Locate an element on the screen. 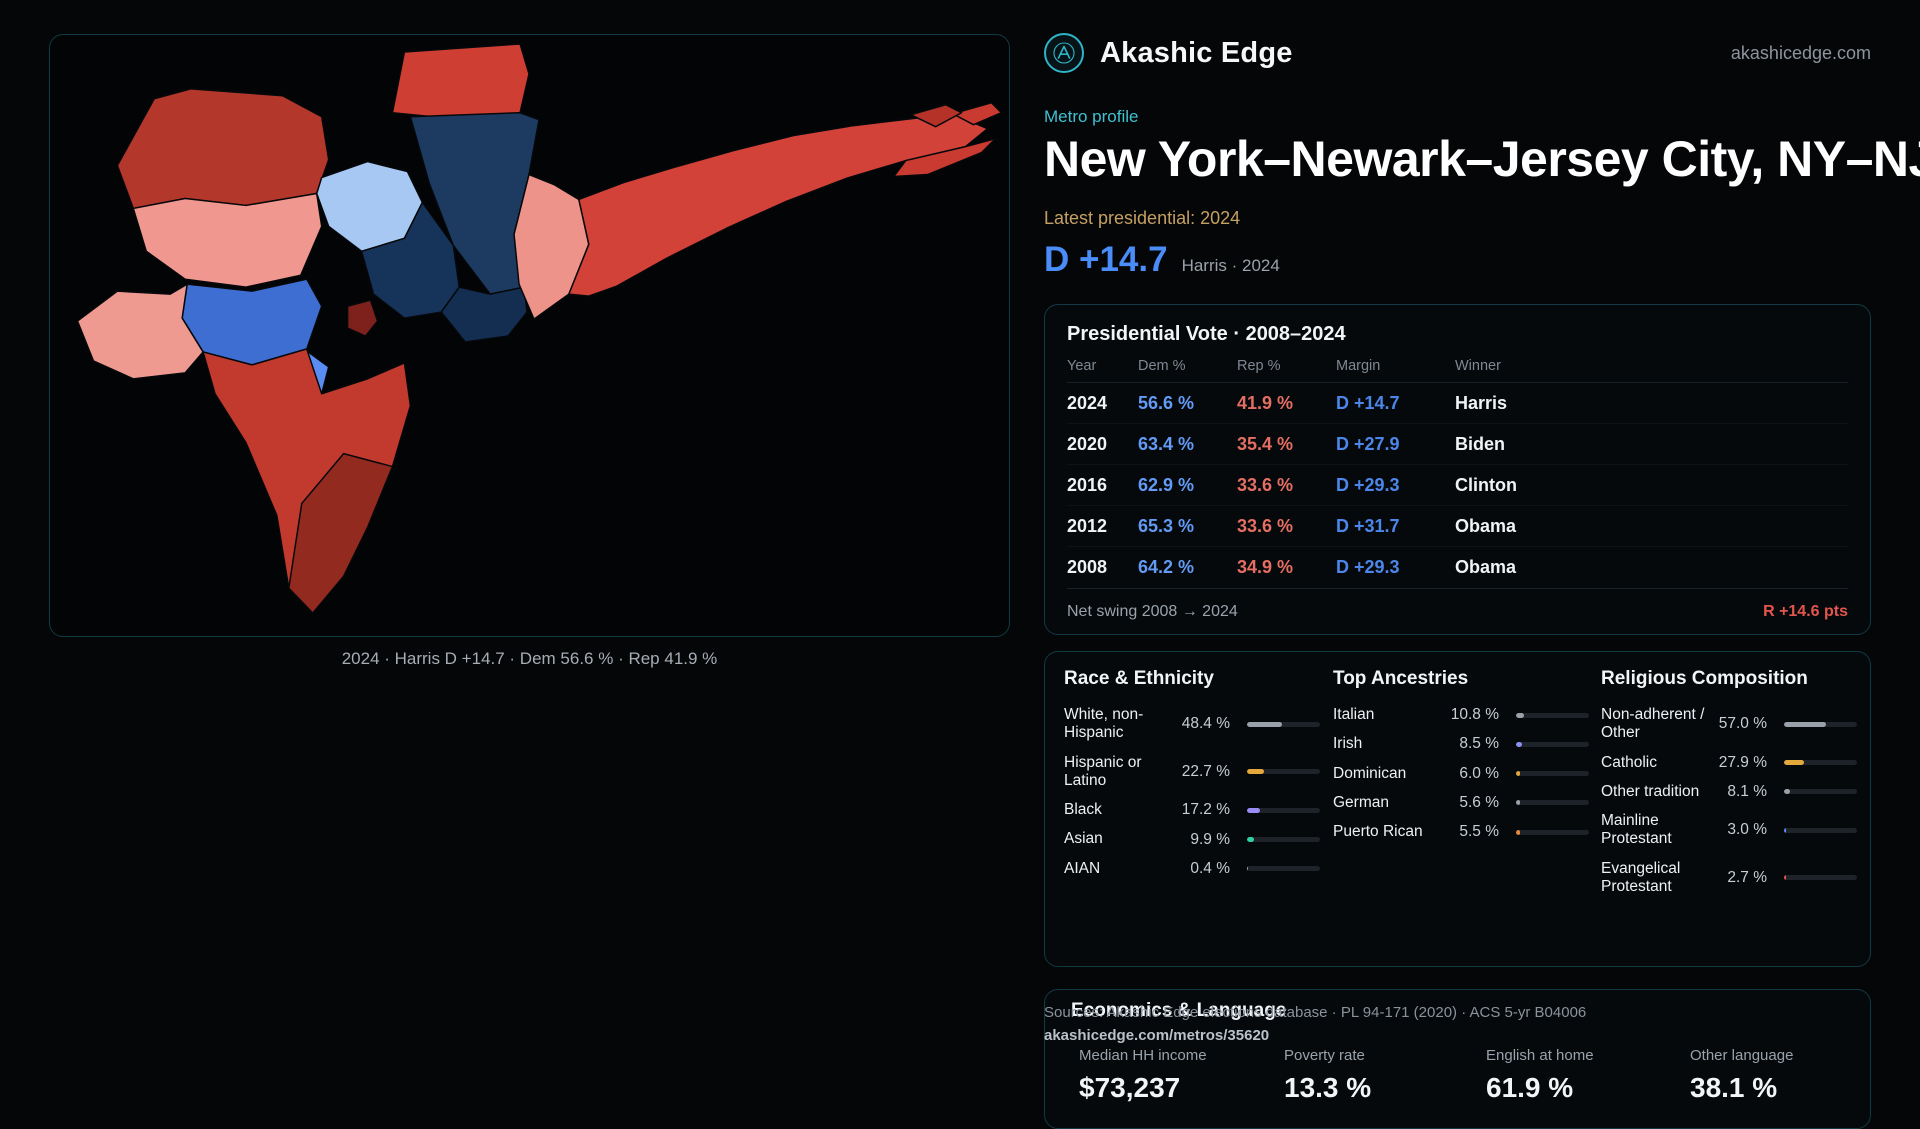  row-label: Hispanic or Latino is located at coordinates (1103, 771).